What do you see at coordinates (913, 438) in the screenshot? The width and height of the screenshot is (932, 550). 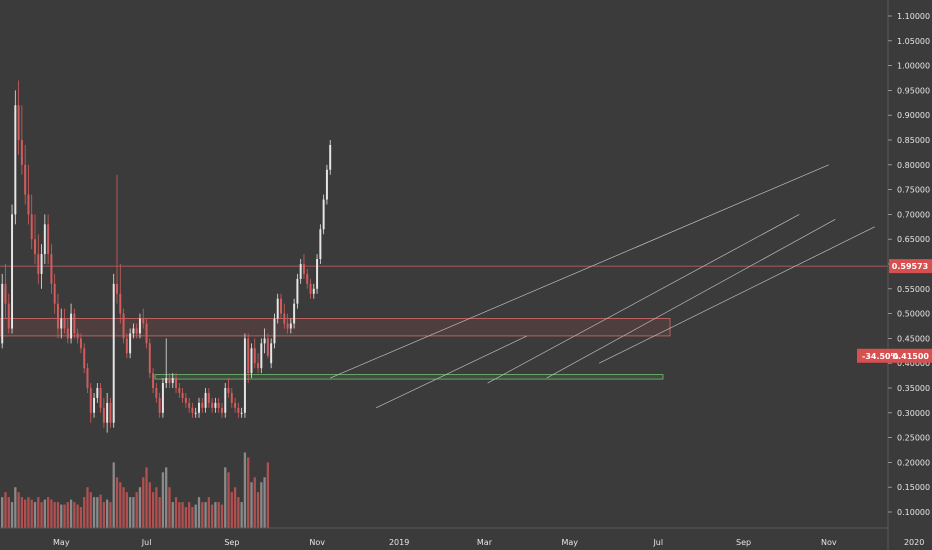 I see `y-tick-label: 0.25000` at bounding box center [913, 438].